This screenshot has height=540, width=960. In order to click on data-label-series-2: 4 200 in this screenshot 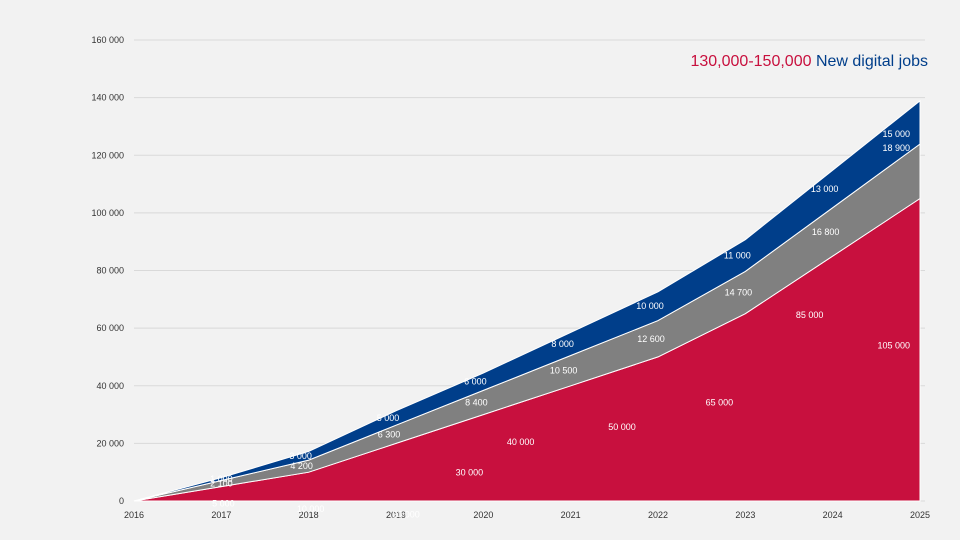, I will do `click(301, 466)`.